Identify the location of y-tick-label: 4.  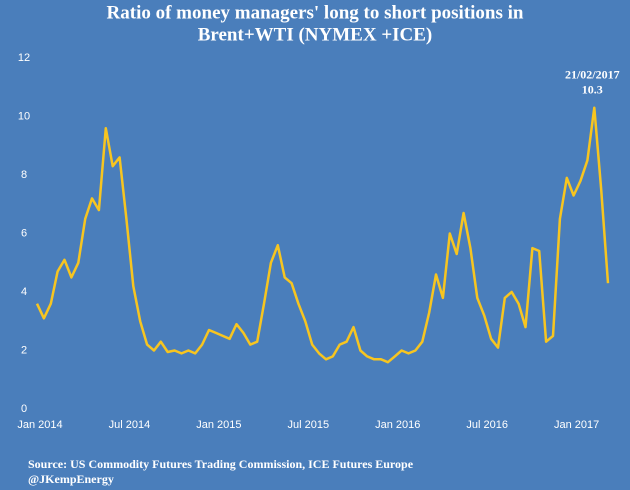
(24, 292).